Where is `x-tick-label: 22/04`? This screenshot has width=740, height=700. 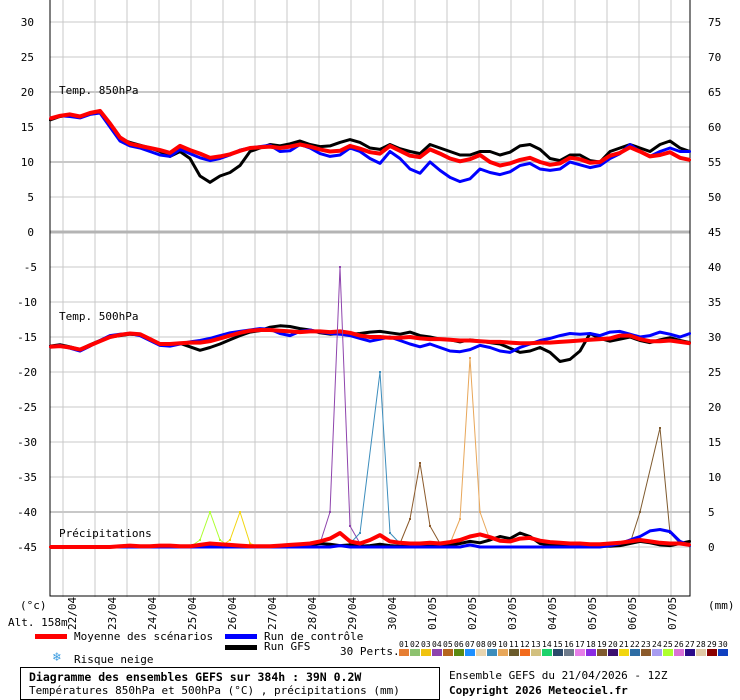
x-tick-label: 22/04 is located at coordinates (72, 613).